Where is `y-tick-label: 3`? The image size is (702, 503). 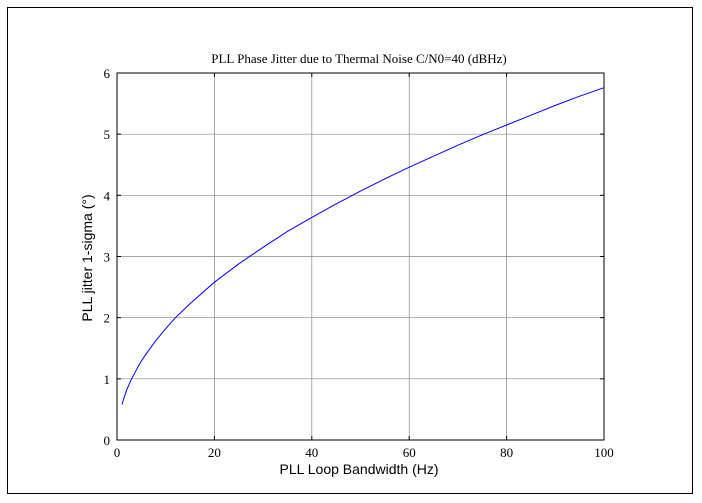 y-tick-label: 3 is located at coordinates (107, 257).